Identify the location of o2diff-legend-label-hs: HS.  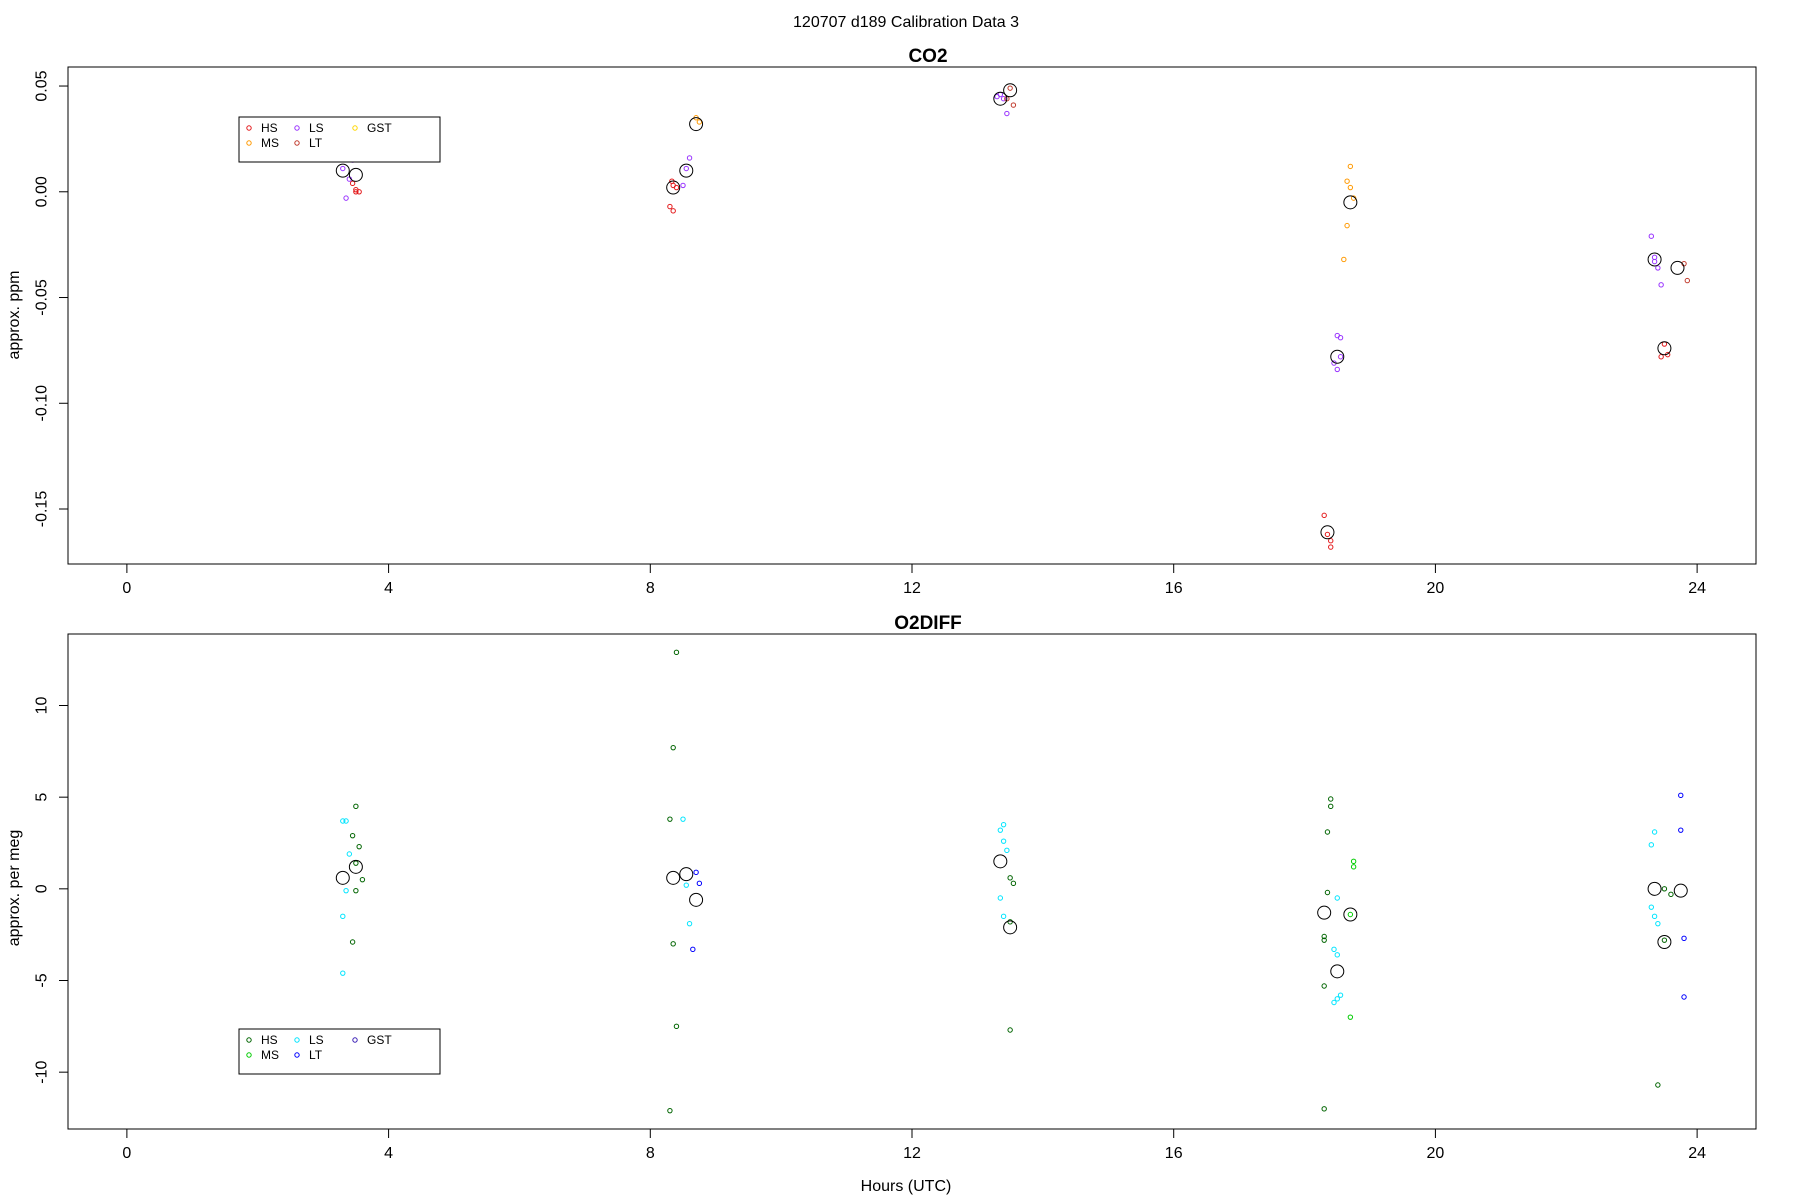
(269, 1040).